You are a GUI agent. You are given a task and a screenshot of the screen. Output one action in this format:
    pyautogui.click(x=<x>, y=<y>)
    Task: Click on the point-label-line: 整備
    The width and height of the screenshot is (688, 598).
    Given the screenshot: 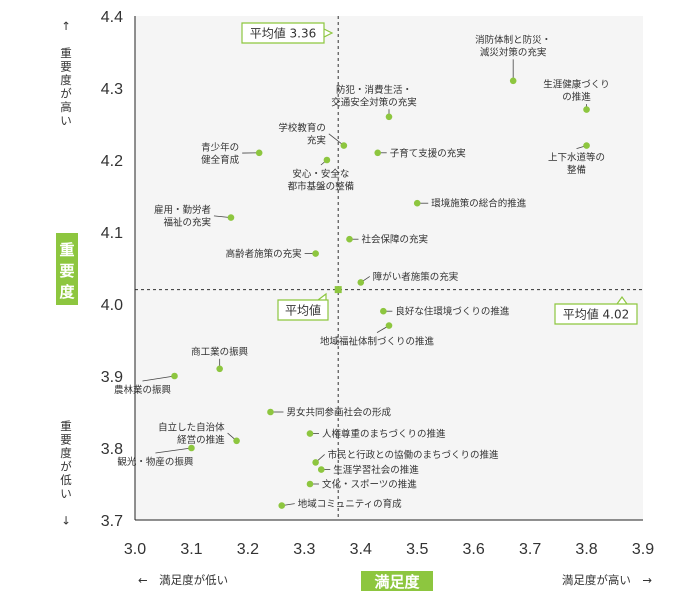 What is the action you would take?
    pyautogui.click(x=576, y=170)
    